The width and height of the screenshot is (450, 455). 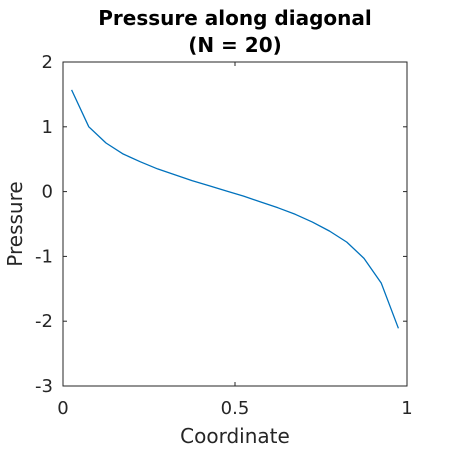 What do you see at coordinates (62, 408) in the screenshot?
I see `x-tick-label: 0` at bounding box center [62, 408].